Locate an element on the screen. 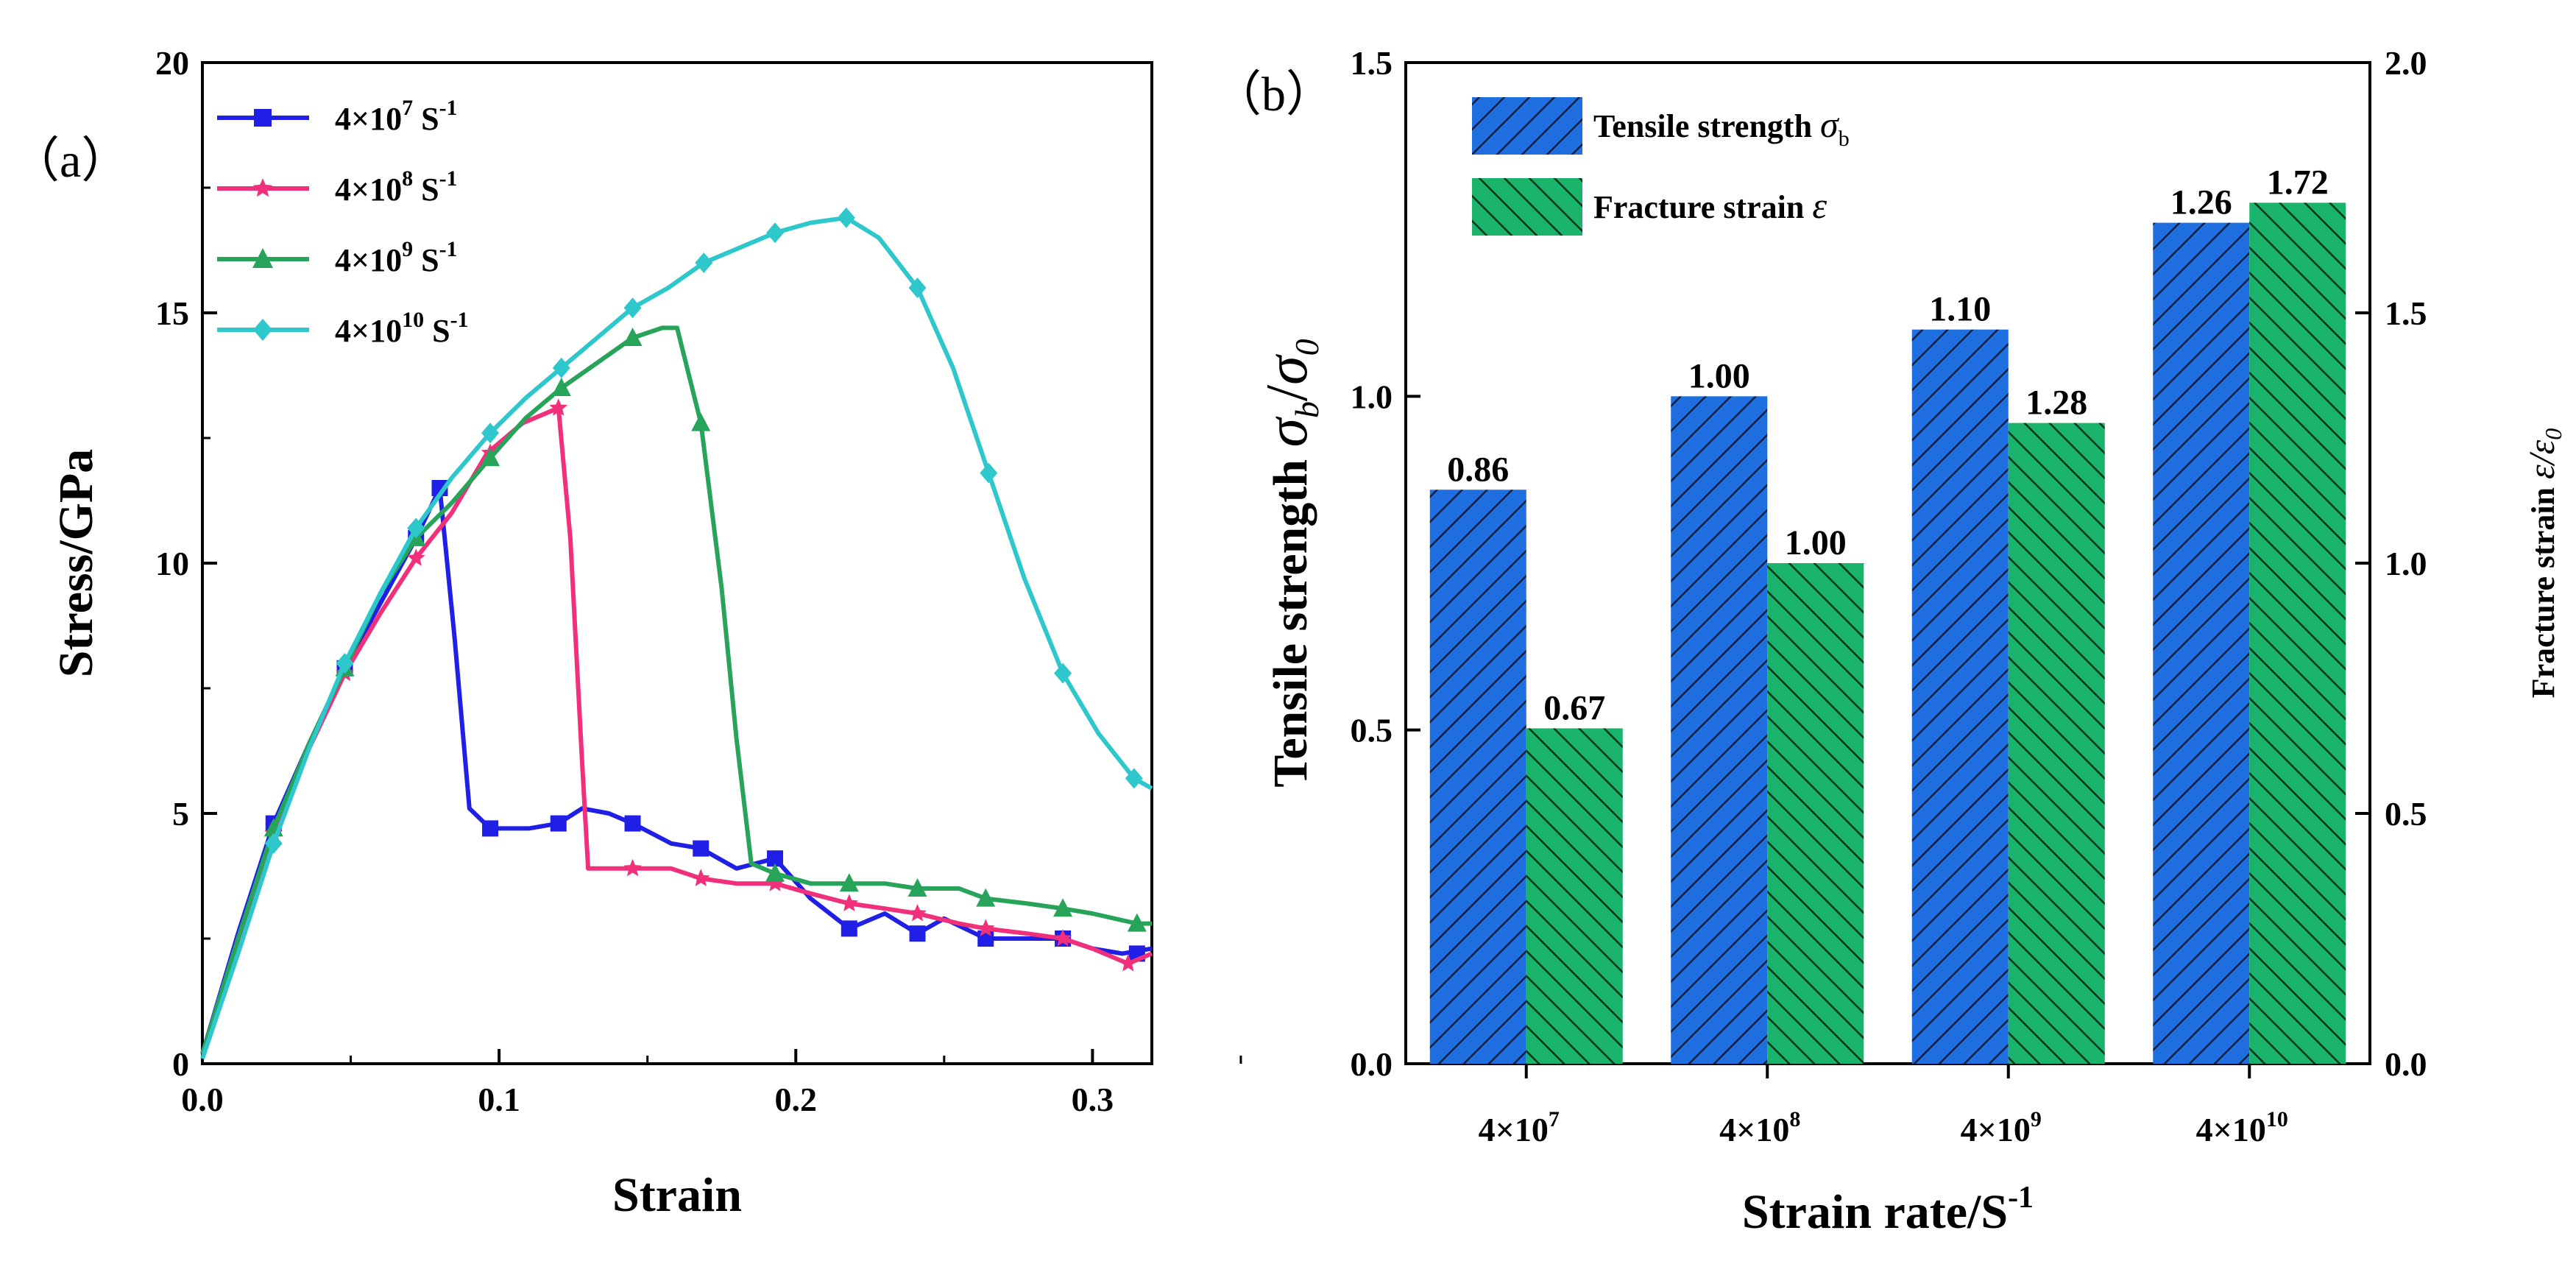 The height and width of the screenshot is (1261, 2576). legend-label-sup: 10 is located at coordinates (413, 320).